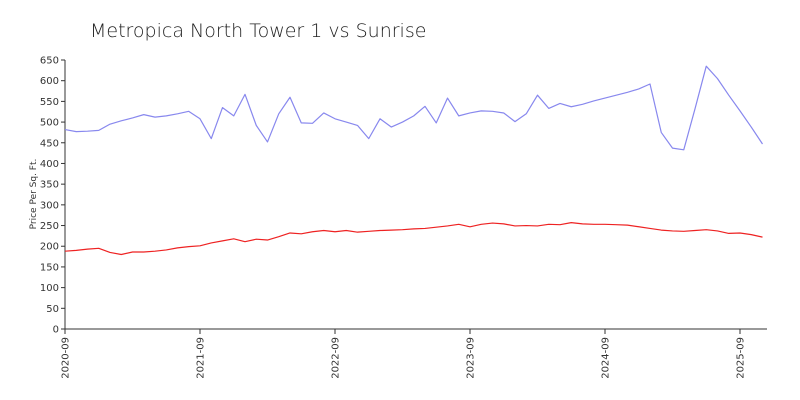 Image resolution: width=800 pixels, height=400 pixels. What do you see at coordinates (471, 358) in the screenshot?
I see `x-tick-label: 2023-09` at bounding box center [471, 358].